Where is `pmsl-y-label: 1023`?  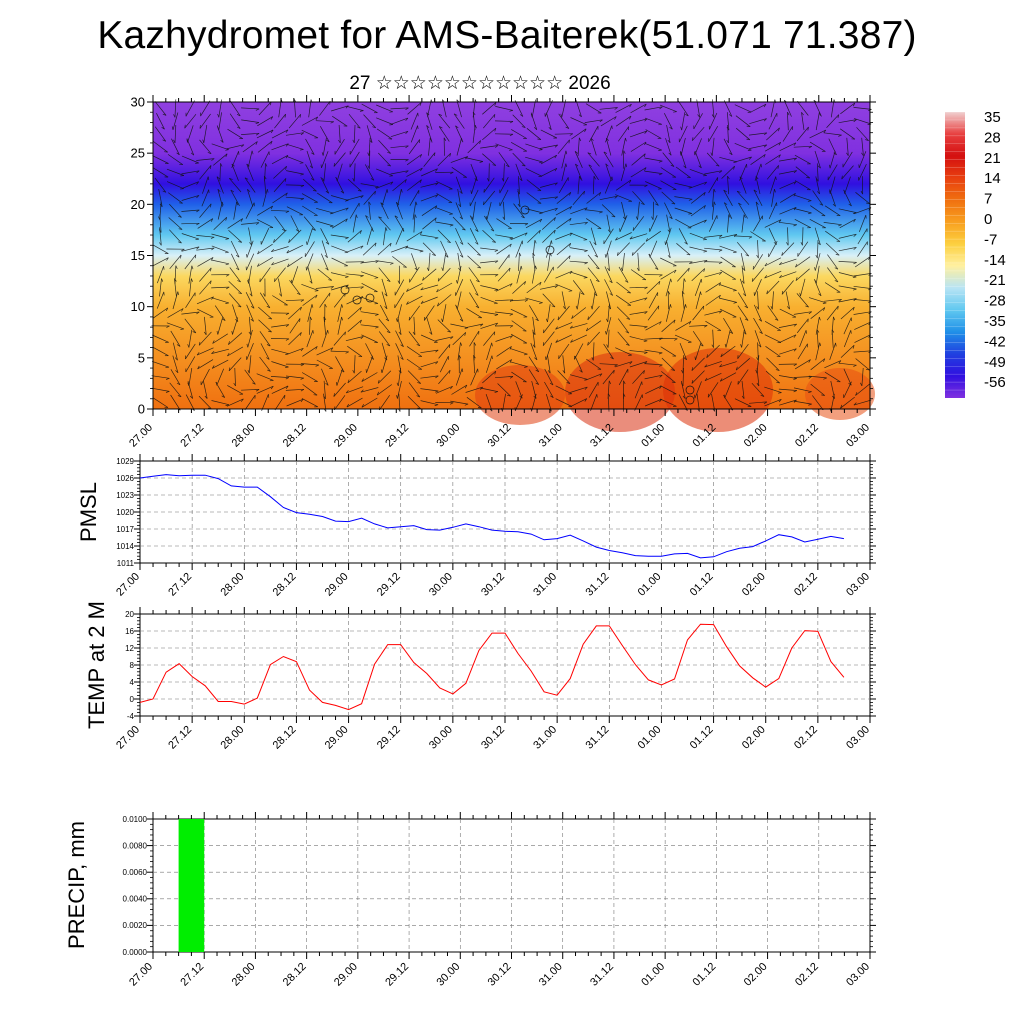
pmsl-y-label: 1023 is located at coordinates (125, 495).